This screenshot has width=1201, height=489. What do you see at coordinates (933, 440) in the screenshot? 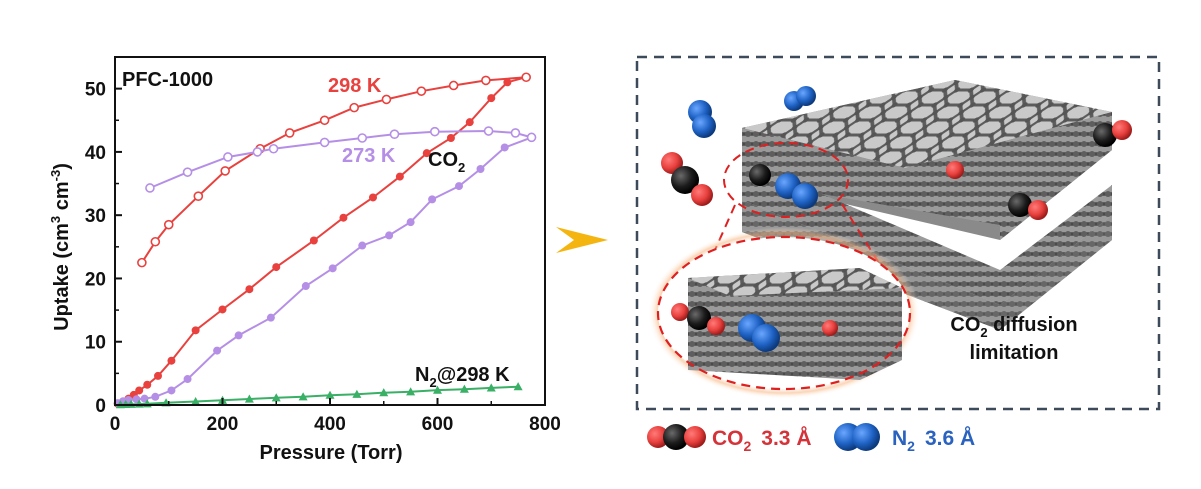
I see `legend-n2-label: N2 3.6 Å` at bounding box center [933, 440].